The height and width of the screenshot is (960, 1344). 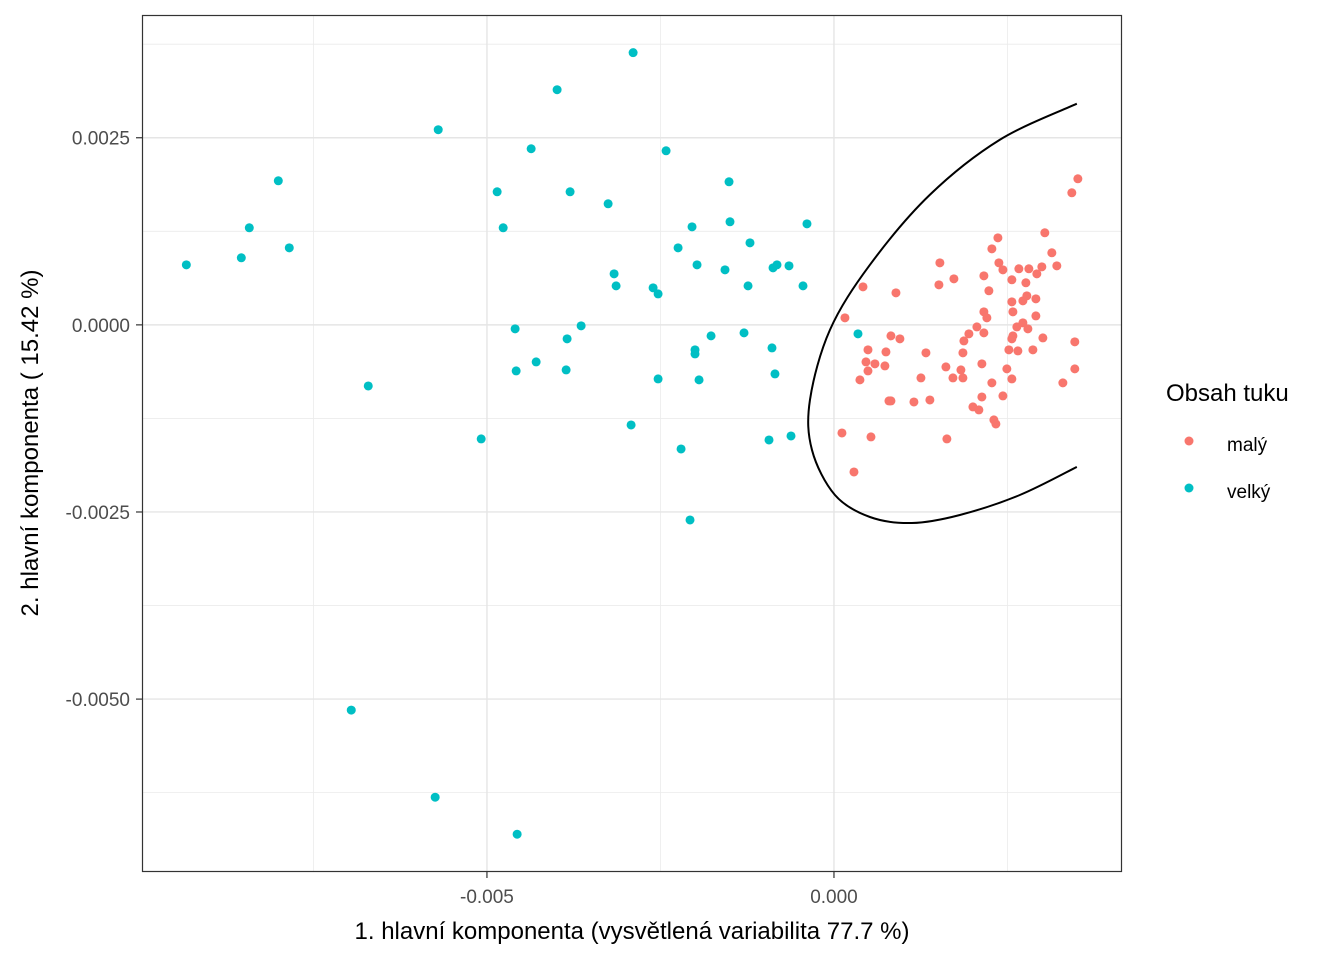 What do you see at coordinates (487, 897) in the screenshot?
I see `x-tick-label: -0.005` at bounding box center [487, 897].